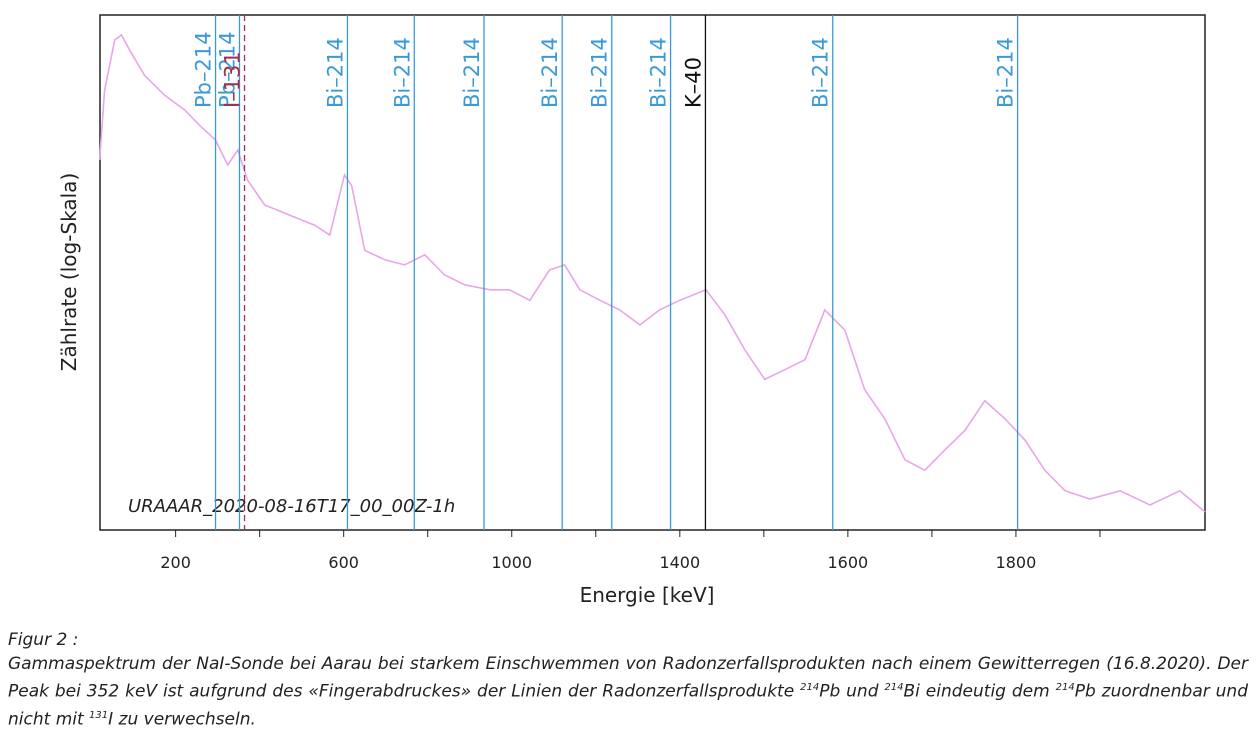 This screenshot has height=740, width=1260. Describe the element at coordinates (343, 562) in the screenshot. I see `x-tick-label: 600` at that location.